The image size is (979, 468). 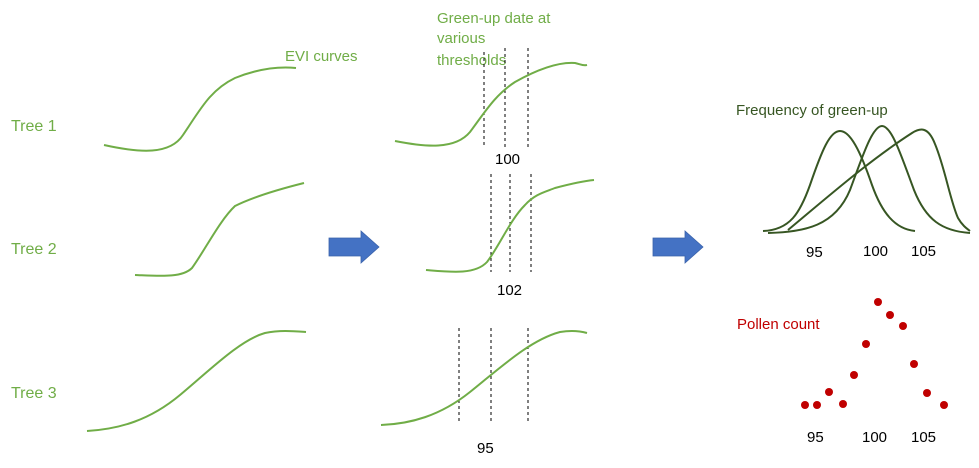 What do you see at coordinates (815, 437) in the screenshot?
I see `pollen-axis-tick: 95` at bounding box center [815, 437].